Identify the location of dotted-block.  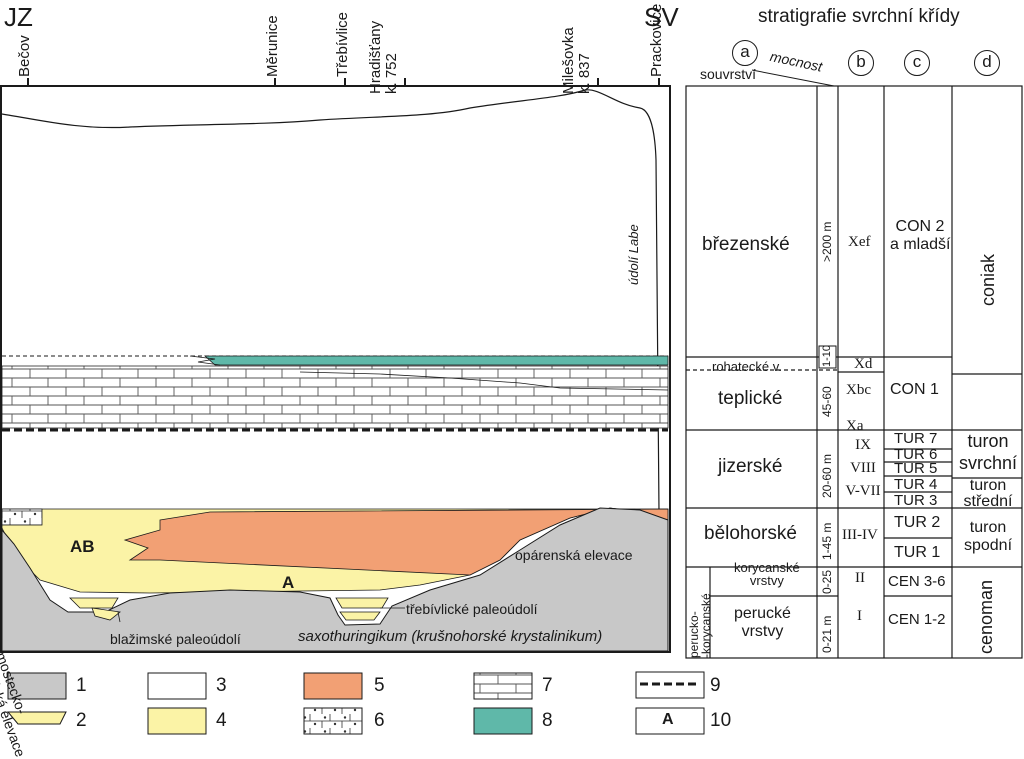
(22, 517).